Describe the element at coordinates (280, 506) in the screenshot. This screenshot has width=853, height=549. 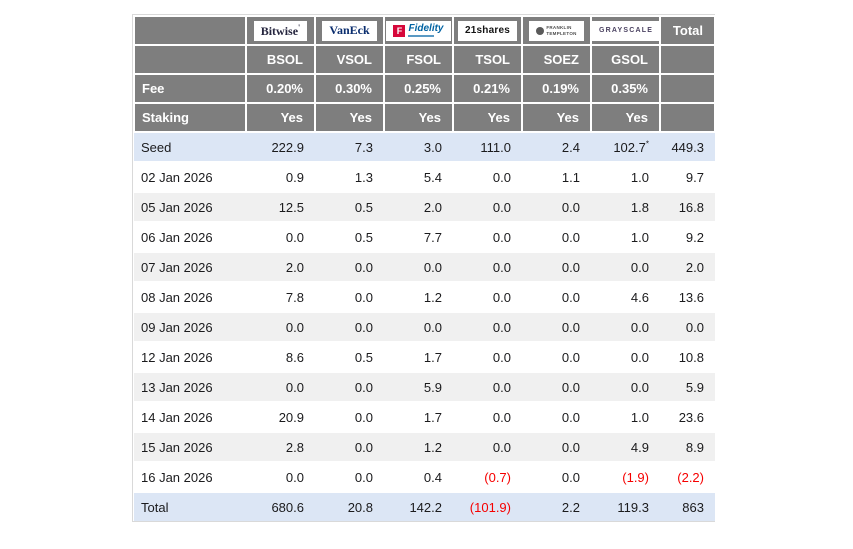
I see `flow-bsol: 680.6` at that location.